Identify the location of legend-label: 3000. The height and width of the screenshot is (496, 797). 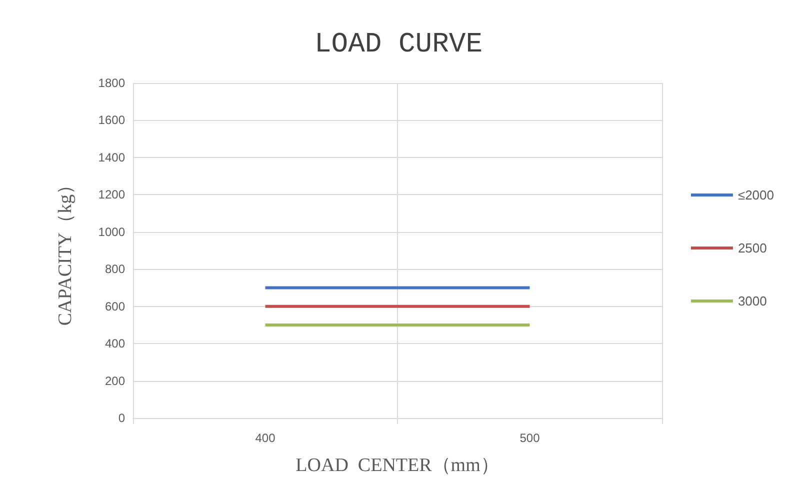
(752, 301).